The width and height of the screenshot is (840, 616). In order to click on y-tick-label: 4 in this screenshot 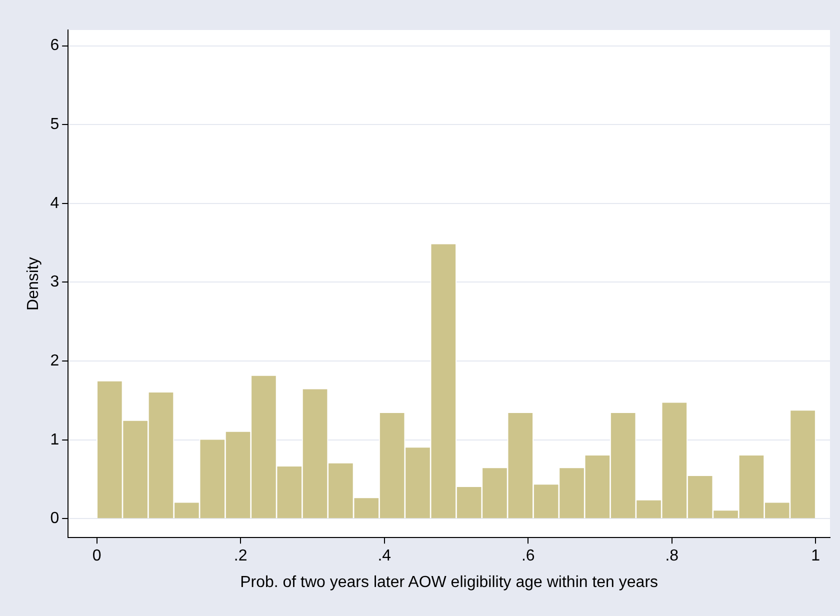, I will do `click(55, 203)`.